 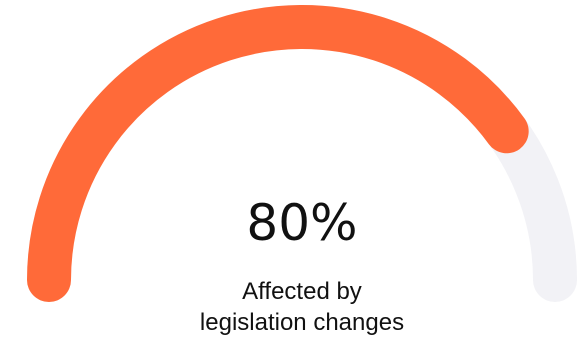 I want to click on gauge-caption-line-1: Affected by, so click(x=302, y=291).